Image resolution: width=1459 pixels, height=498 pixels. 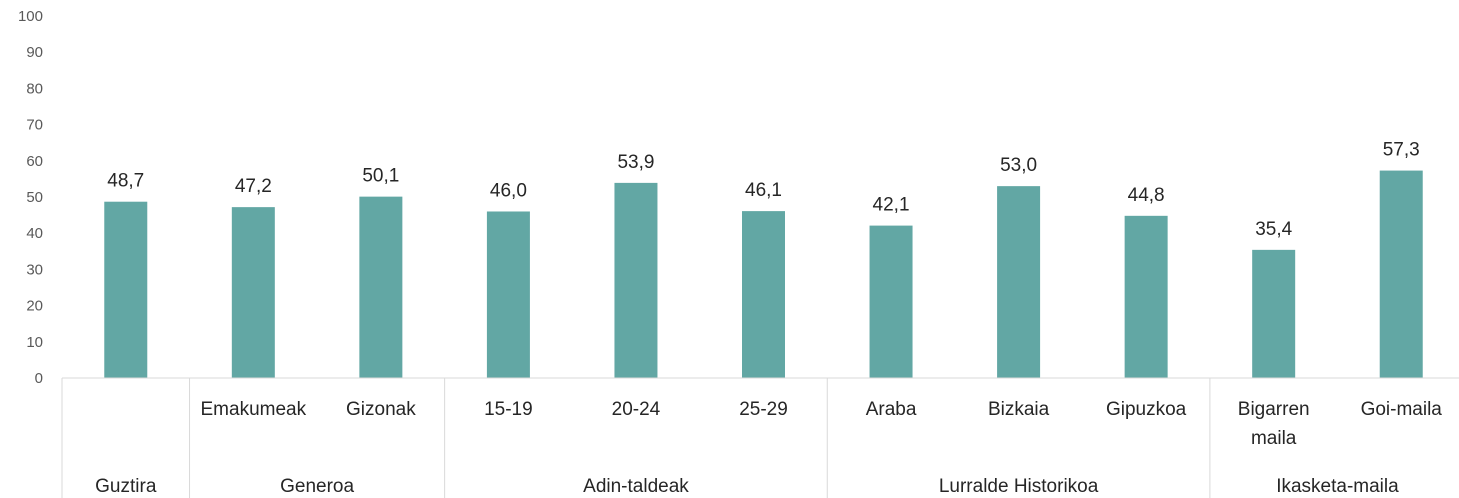 What do you see at coordinates (1019, 409) in the screenshot?
I see `x-tick-label: Bizkaia` at bounding box center [1019, 409].